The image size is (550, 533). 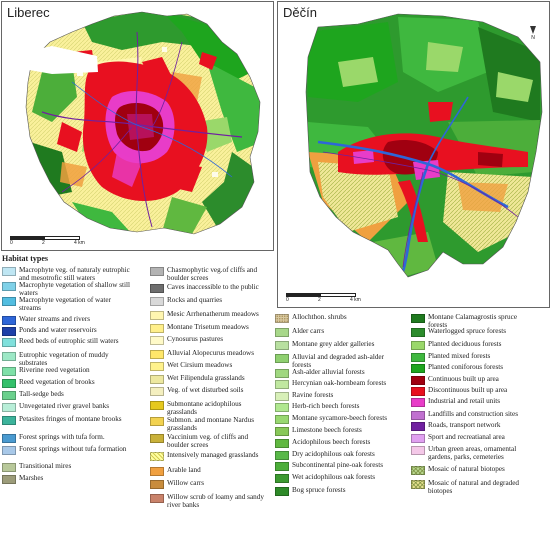 I want to click on legend-item: Forest springs with tufa form., so click(x=67, y=438).